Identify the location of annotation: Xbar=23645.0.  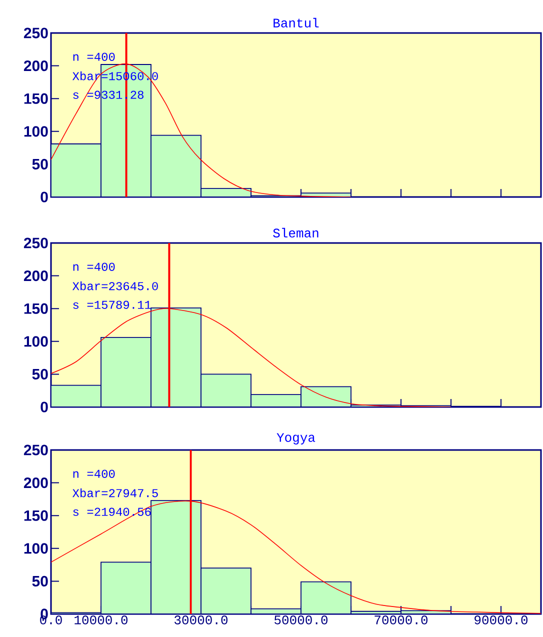
(115, 285).